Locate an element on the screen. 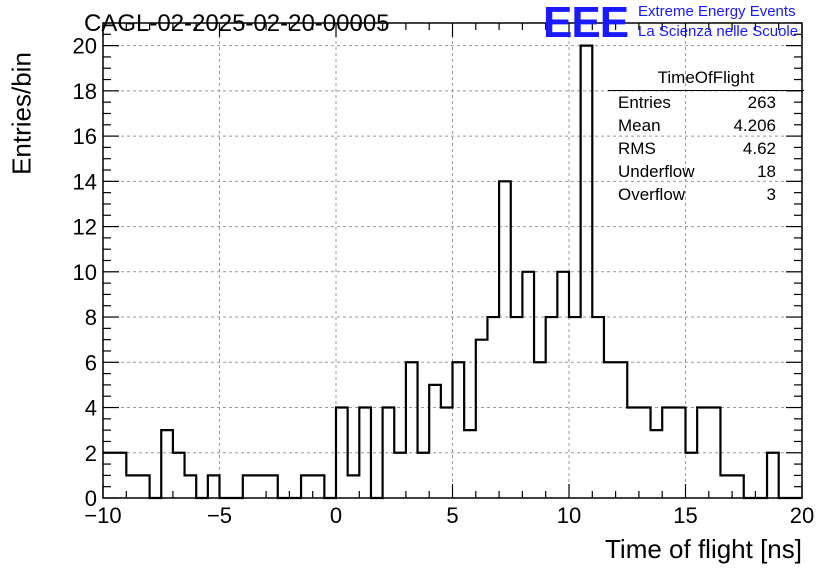  y-tick-label: 10 is located at coordinates (85, 272).